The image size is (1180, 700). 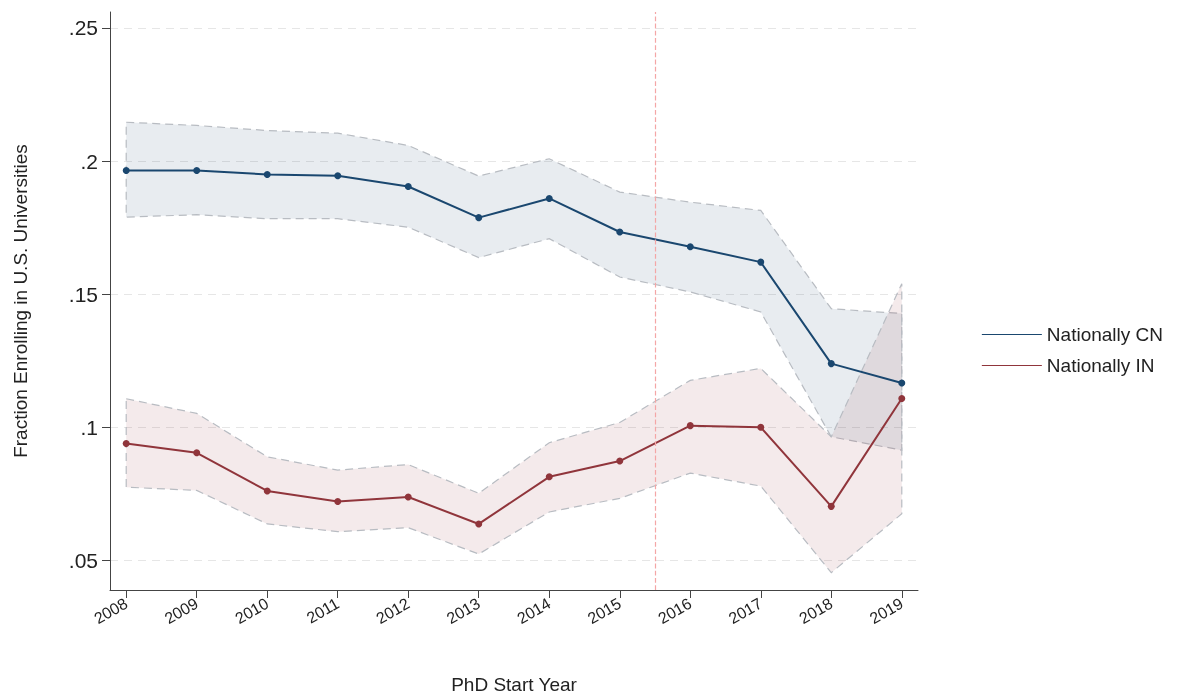 I want to click on x-tick-label: 2012, so click(x=393, y=611).